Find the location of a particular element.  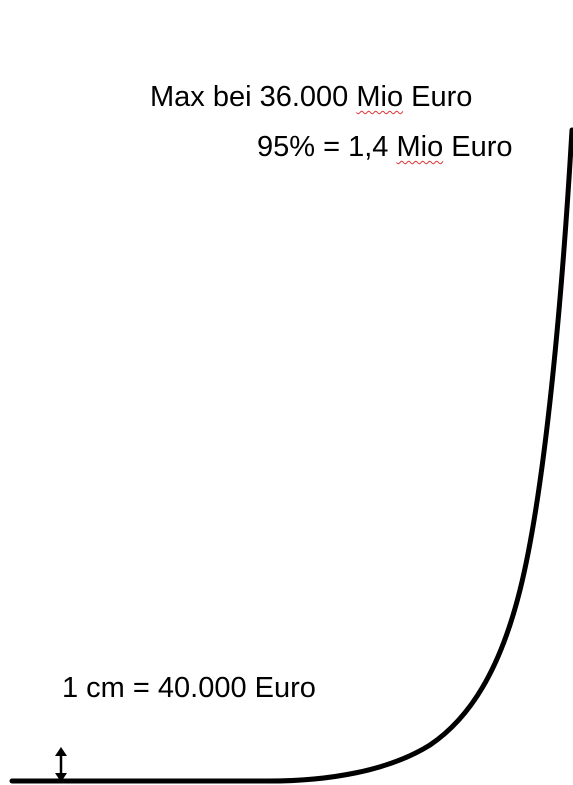

max-annotation-prefix: Max bei 36.000 is located at coordinates (253, 97).